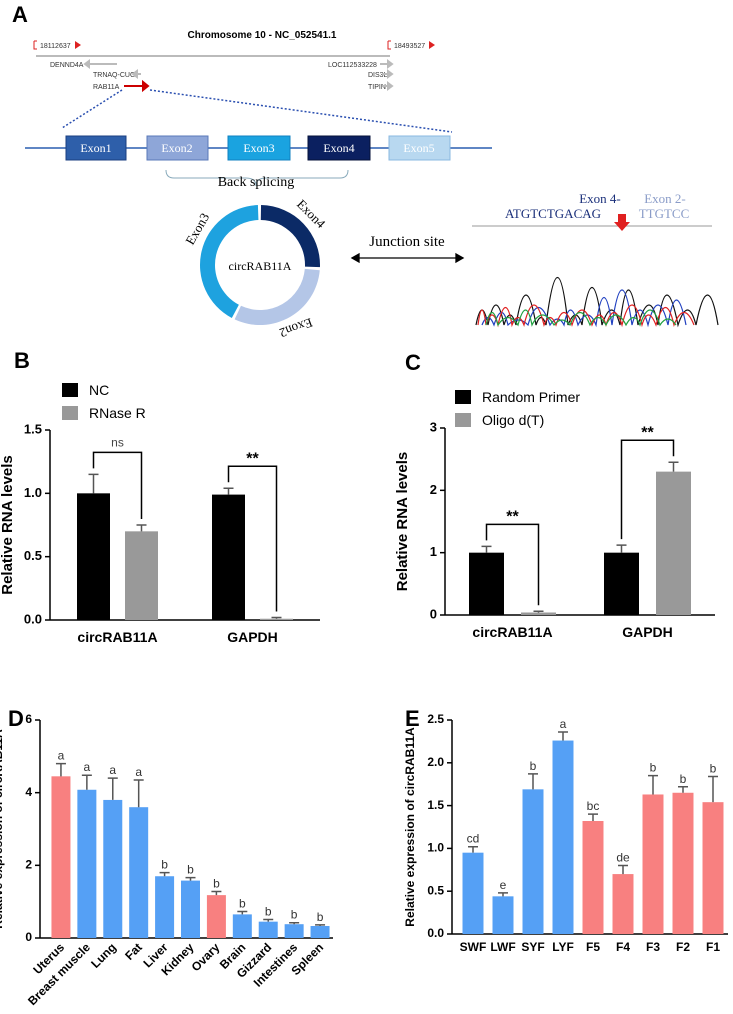  What do you see at coordinates (20, 14) in the screenshot?
I see `panel-label: A` at bounding box center [20, 14].